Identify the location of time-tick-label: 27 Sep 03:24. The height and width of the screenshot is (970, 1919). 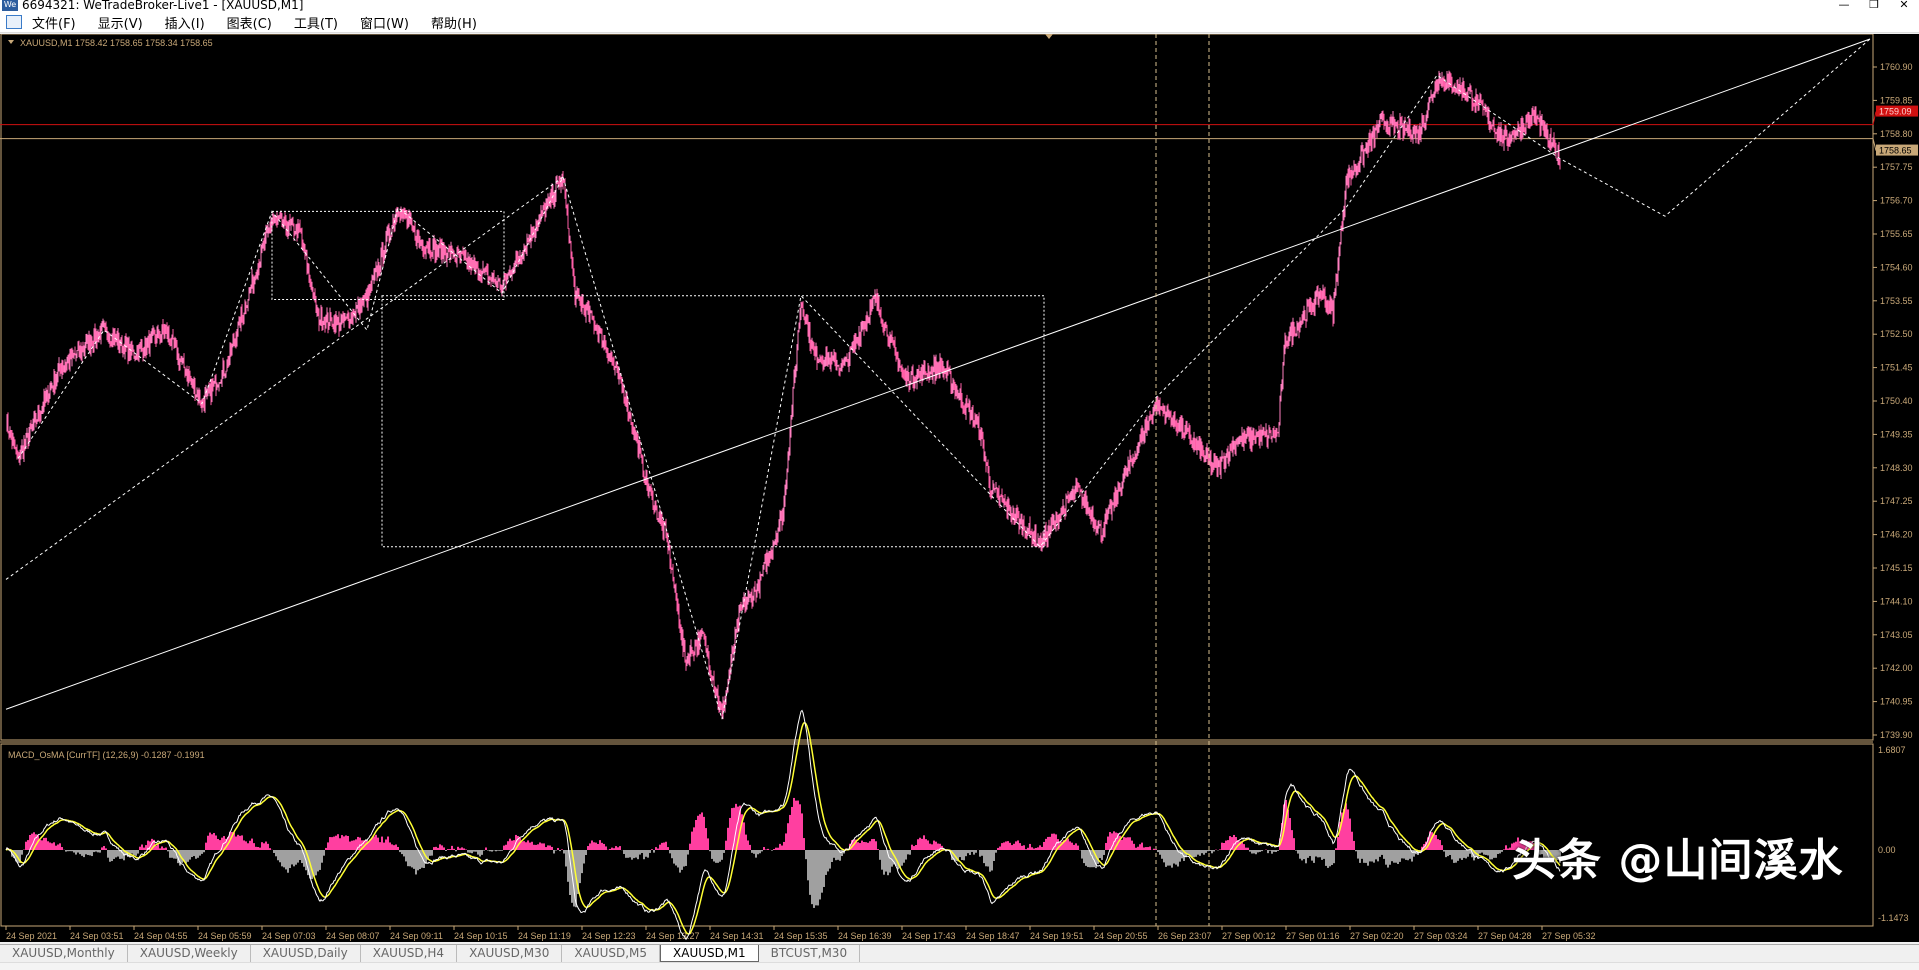
(1441, 936).